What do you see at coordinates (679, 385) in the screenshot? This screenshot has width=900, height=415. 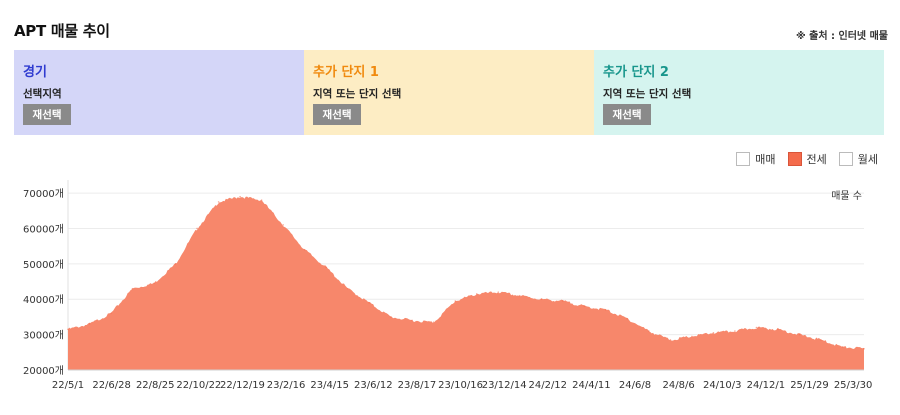 I see `x-tick-label: 24/8/6` at bounding box center [679, 385].